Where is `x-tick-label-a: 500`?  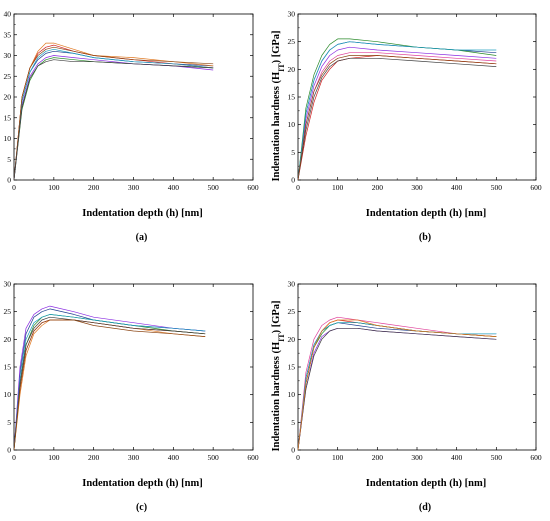 x-tick-label-a: 500 is located at coordinates (214, 187).